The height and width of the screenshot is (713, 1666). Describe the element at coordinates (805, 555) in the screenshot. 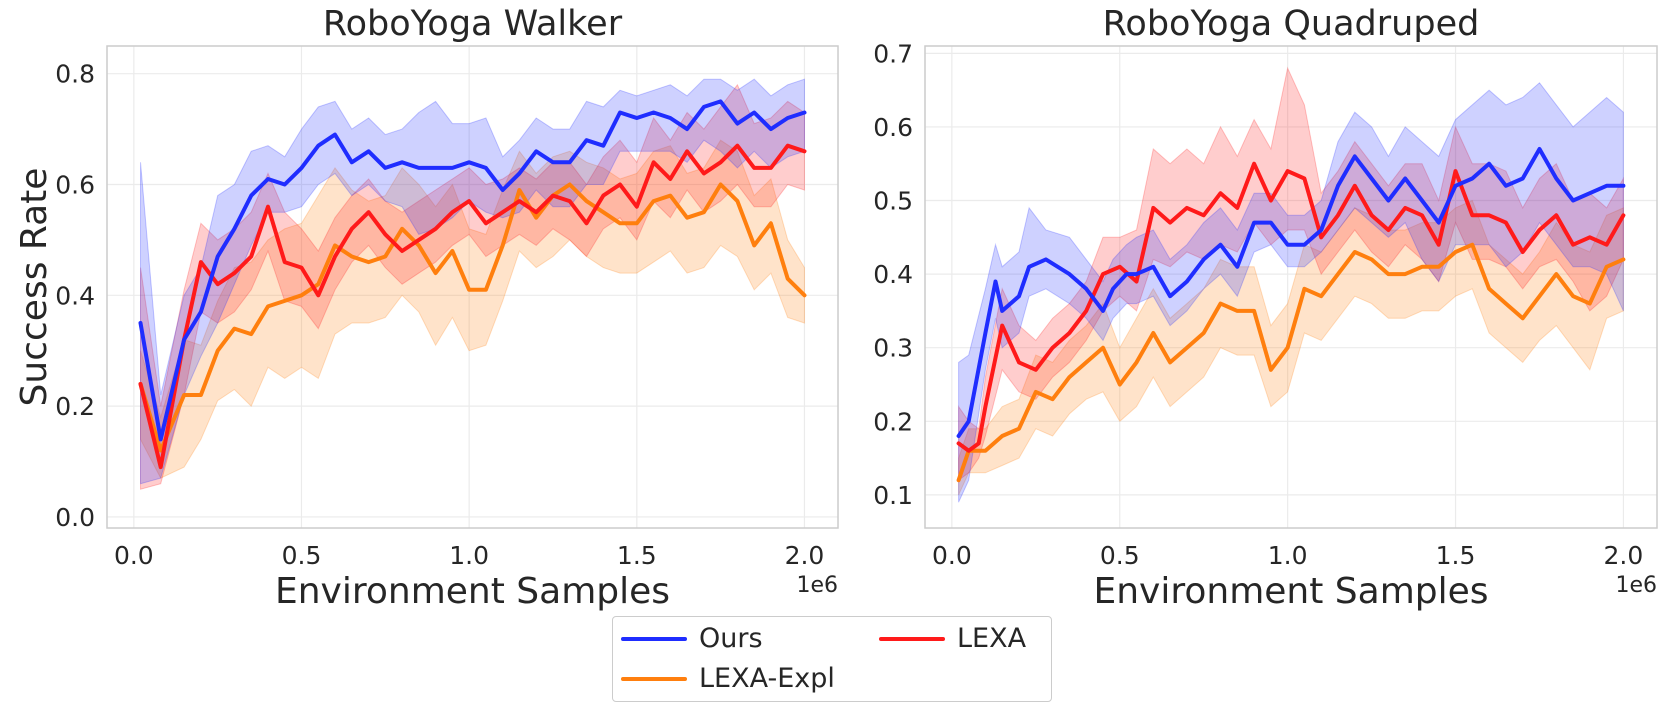

I see `panel-0-x-tick-label-4: 2.0` at that location.